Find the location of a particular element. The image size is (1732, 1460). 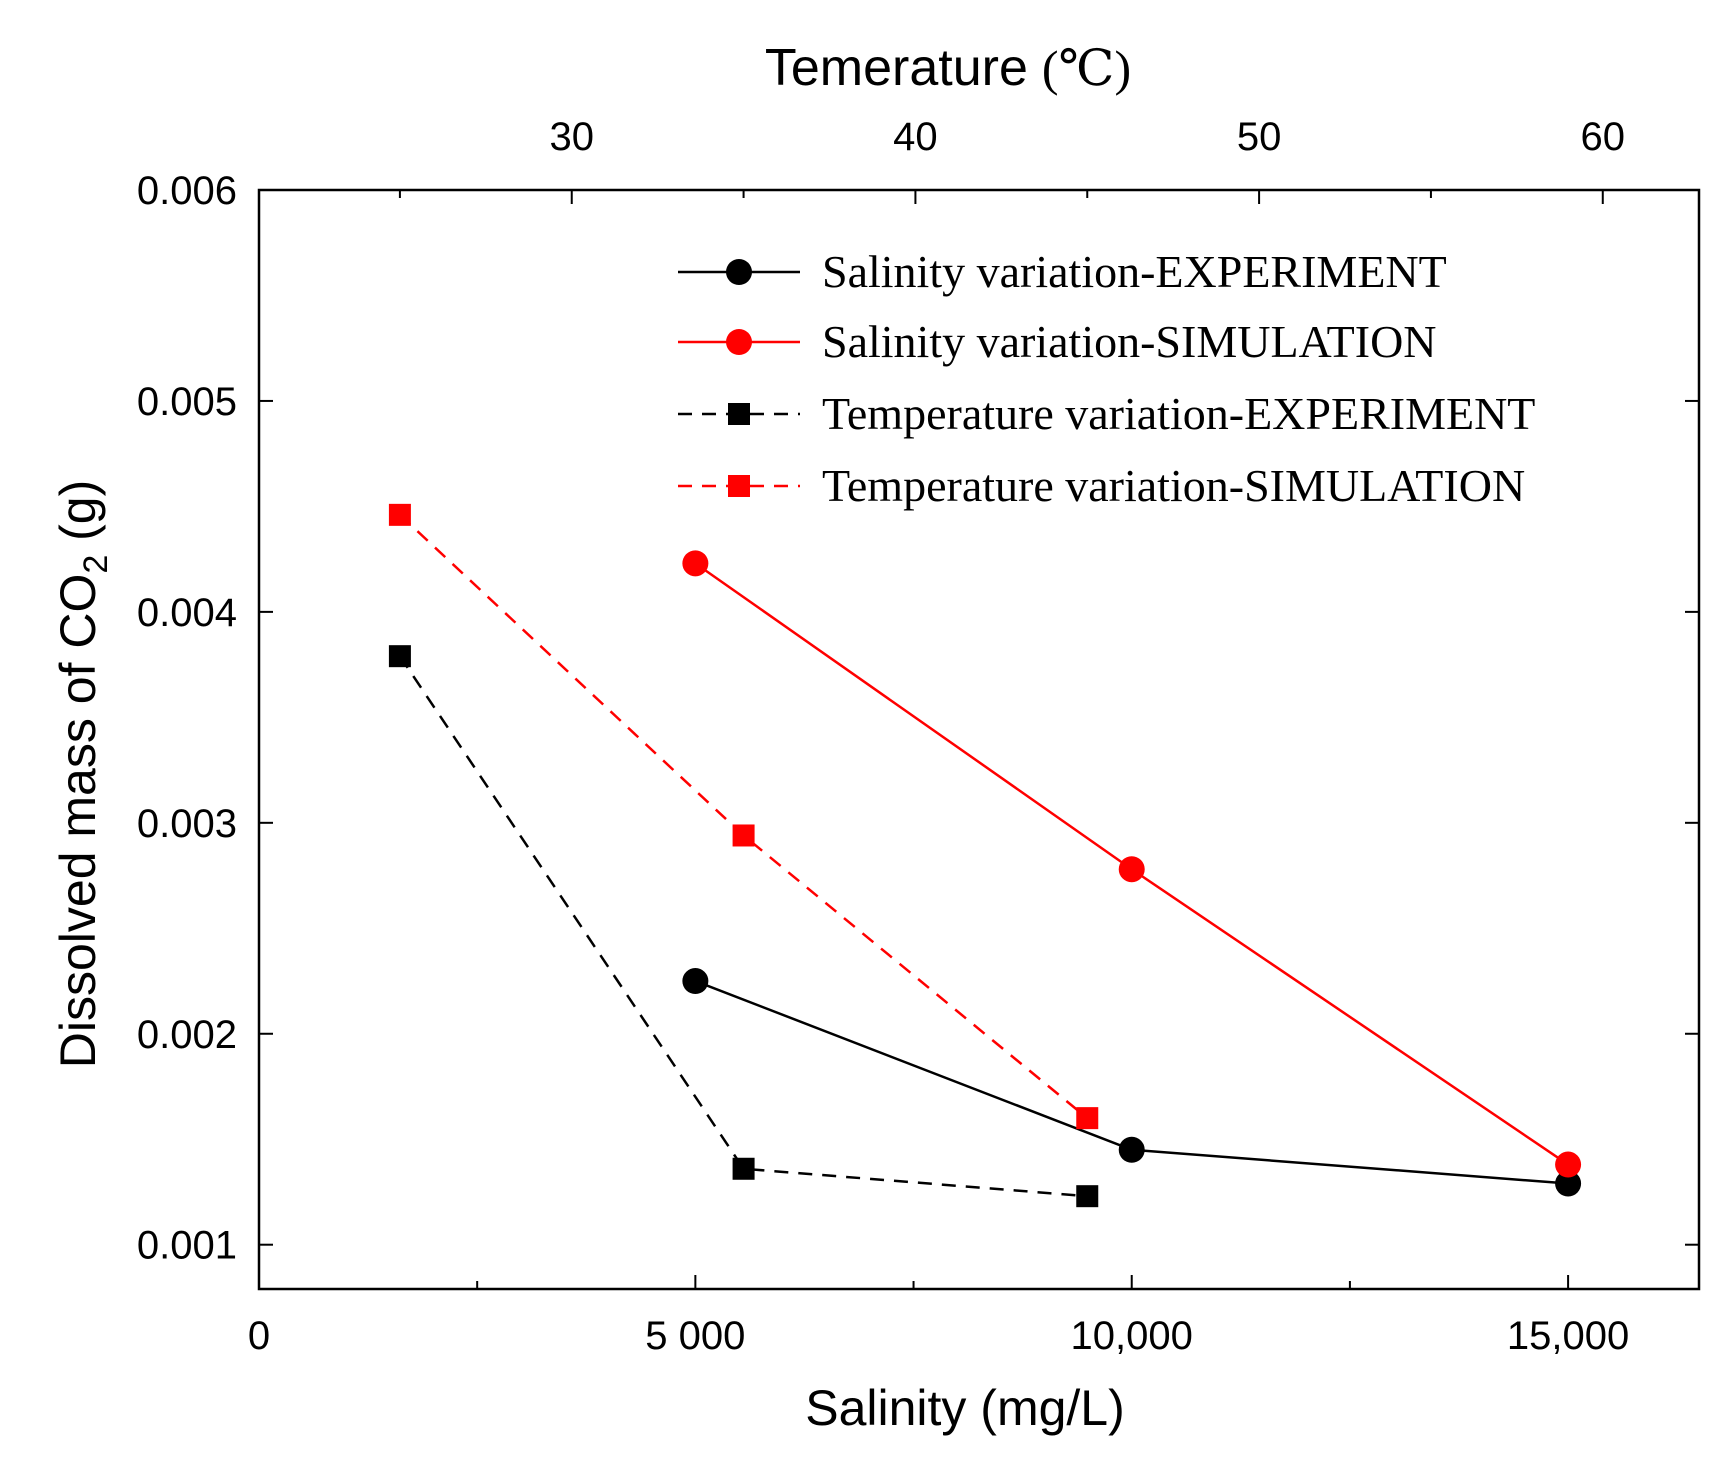

legend-label: Salinity variation-SIMULATION is located at coordinates (1129, 341).